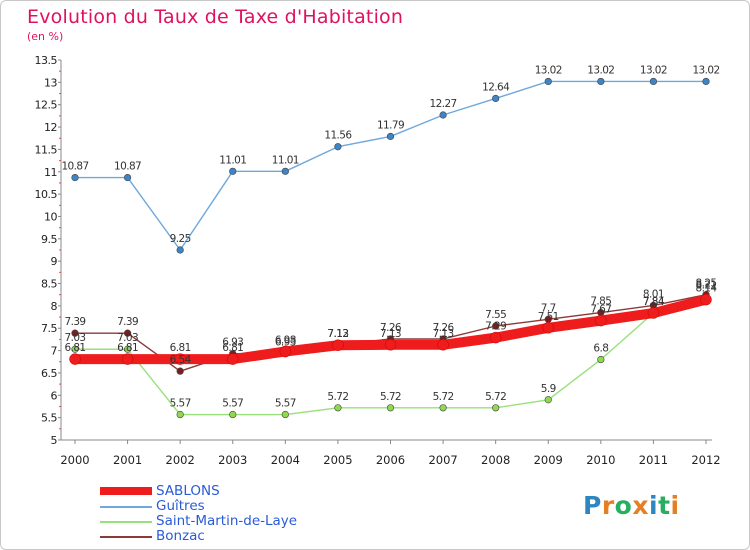 This screenshot has height=550, width=750. Describe the element at coordinates (50, 172) in the screenshot. I see `y-tick-label: 11` at that location.